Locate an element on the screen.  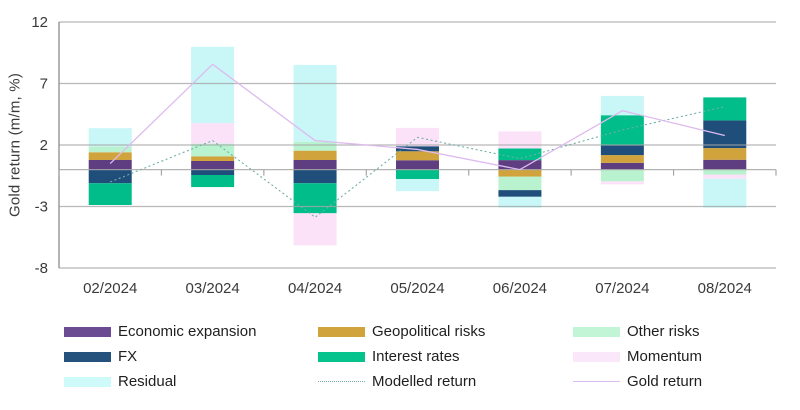
legend-label: Other risks is located at coordinates (663, 331).